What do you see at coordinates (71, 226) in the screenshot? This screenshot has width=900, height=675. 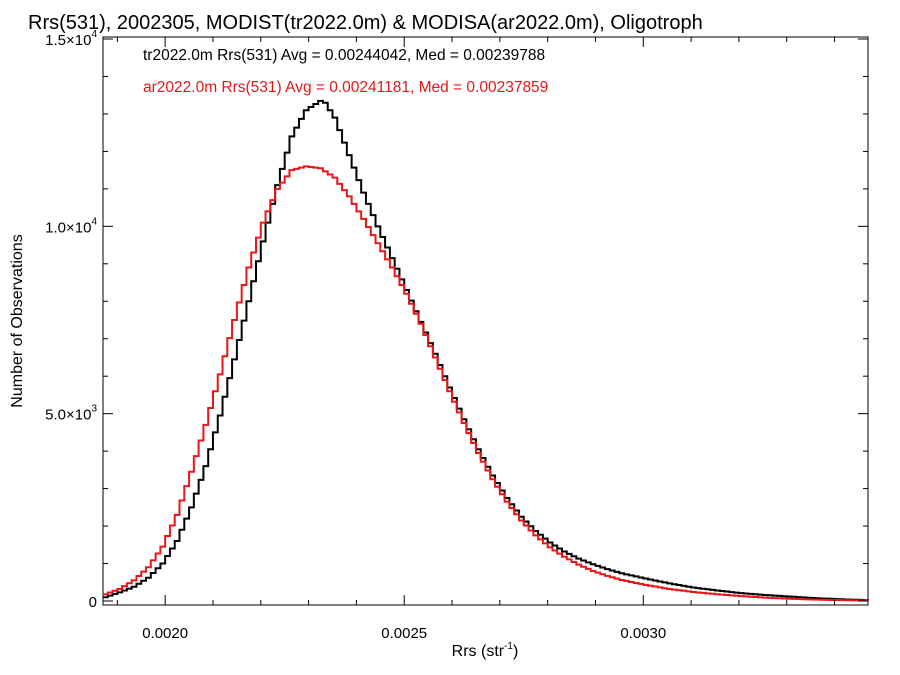 I see `y-tick-label: 1.0×10⁴` at bounding box center [71, 226].